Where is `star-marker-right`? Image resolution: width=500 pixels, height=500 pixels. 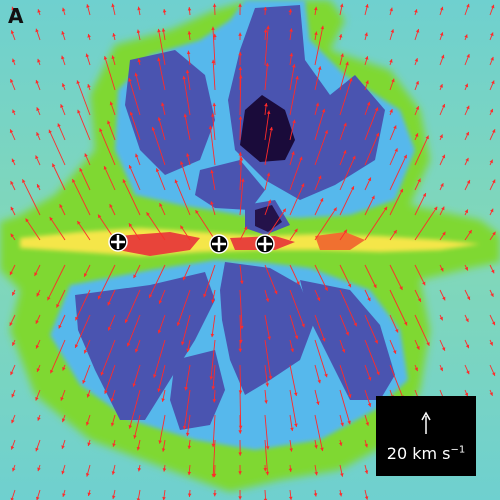
star-marker-right is located at coordinates (265, 244).